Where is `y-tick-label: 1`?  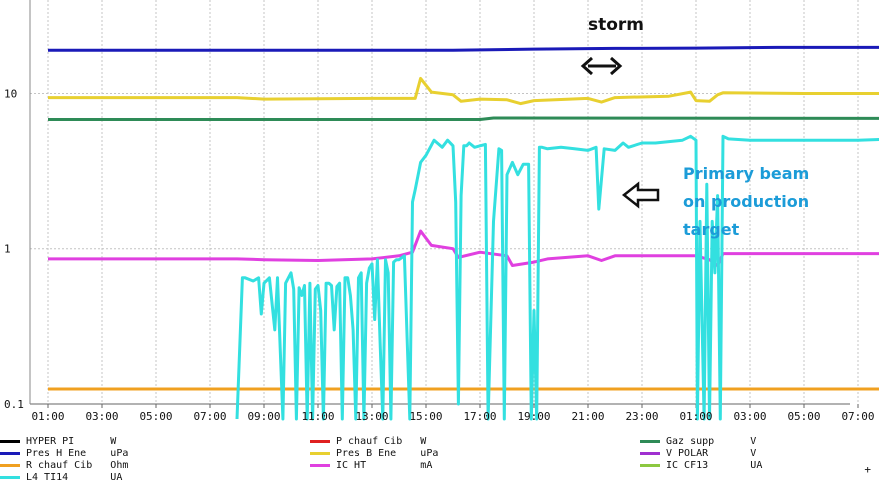 y-tick-label: 1 is located at coordinates (7, 249).